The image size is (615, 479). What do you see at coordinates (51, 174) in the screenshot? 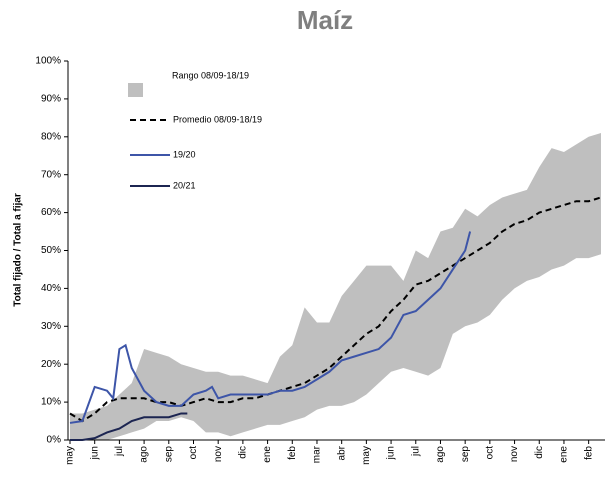
I see `y-tick-label: 70%` at bounding box center [51, 174].